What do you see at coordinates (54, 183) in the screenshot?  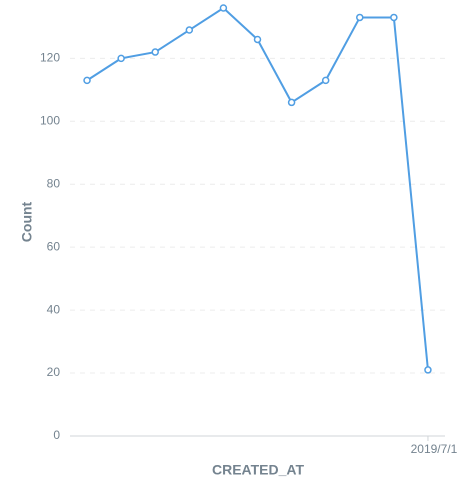 I see `y-tick-label: 80` at bounding box center [54, 183].